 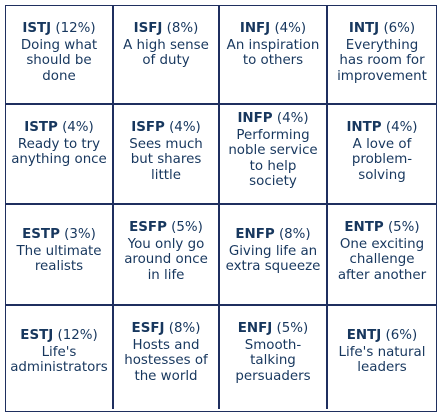 I want to click on type-code: ENTP, so click(x=364, y=227).